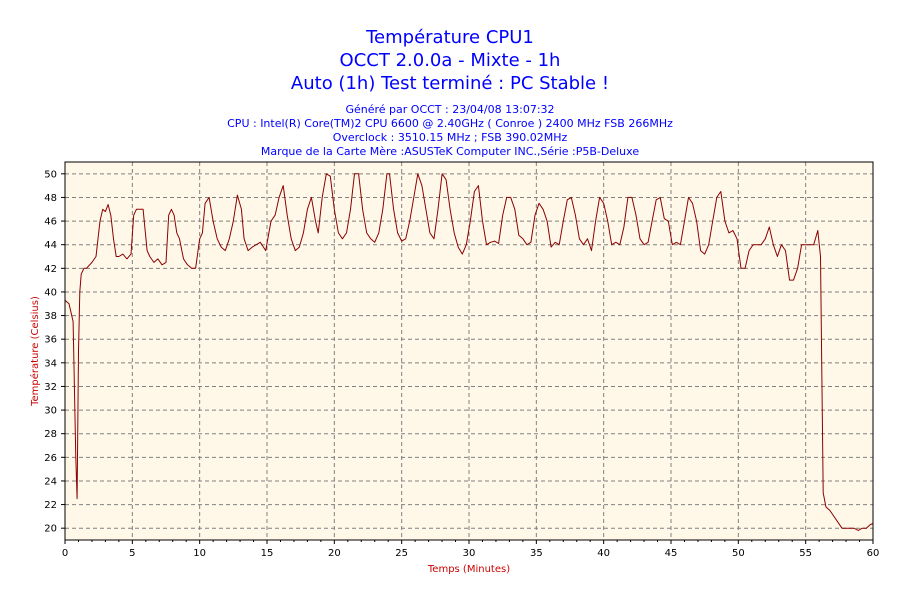  I want to click on y-tick-label: 24, so click(50, 481).